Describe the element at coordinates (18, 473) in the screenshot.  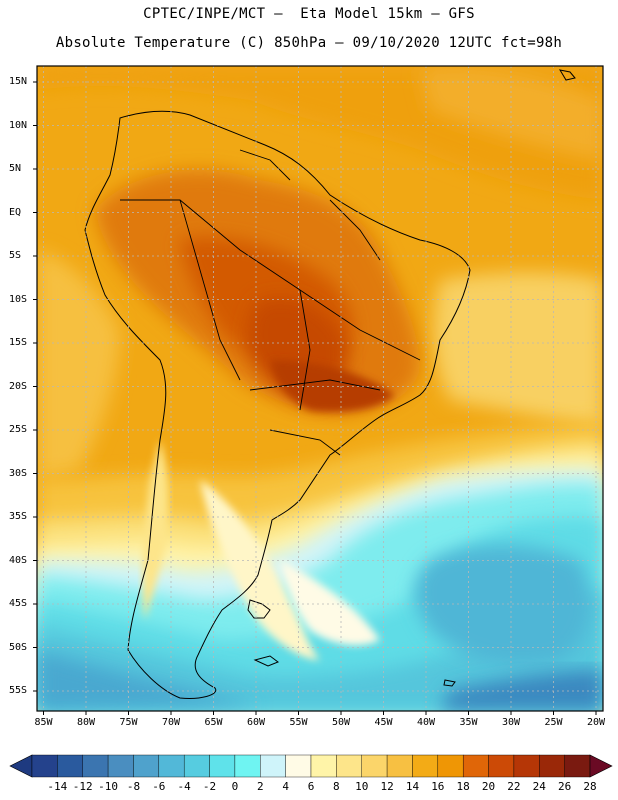
I see `lat-label: 30S` at that location.